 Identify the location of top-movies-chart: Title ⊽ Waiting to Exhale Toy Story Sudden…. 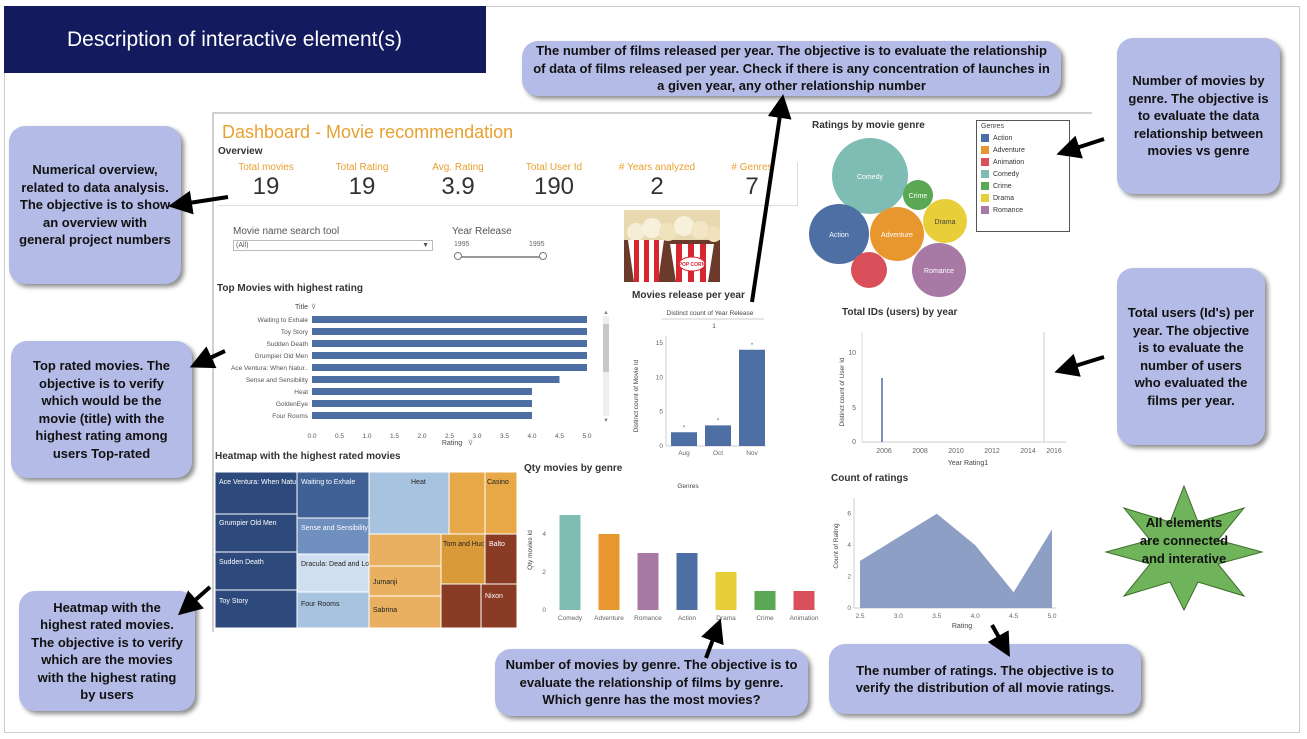
(414, 374).